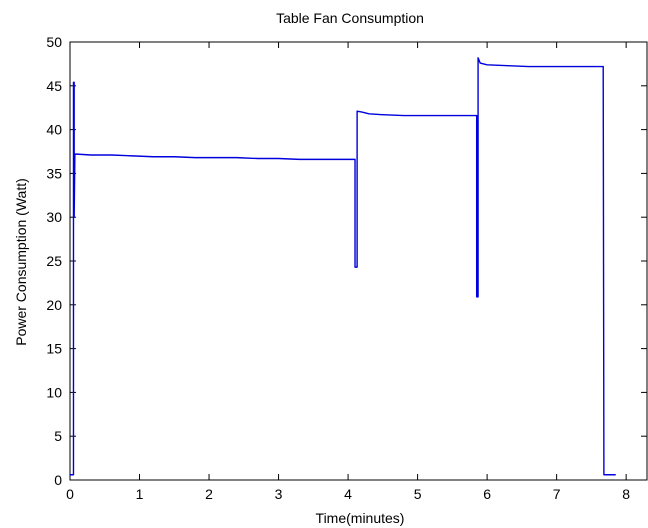  What do you see at coordinates (54, 42) in the screenshot?
I see `y-tick-label: 50` at bounding box center [54, 42].